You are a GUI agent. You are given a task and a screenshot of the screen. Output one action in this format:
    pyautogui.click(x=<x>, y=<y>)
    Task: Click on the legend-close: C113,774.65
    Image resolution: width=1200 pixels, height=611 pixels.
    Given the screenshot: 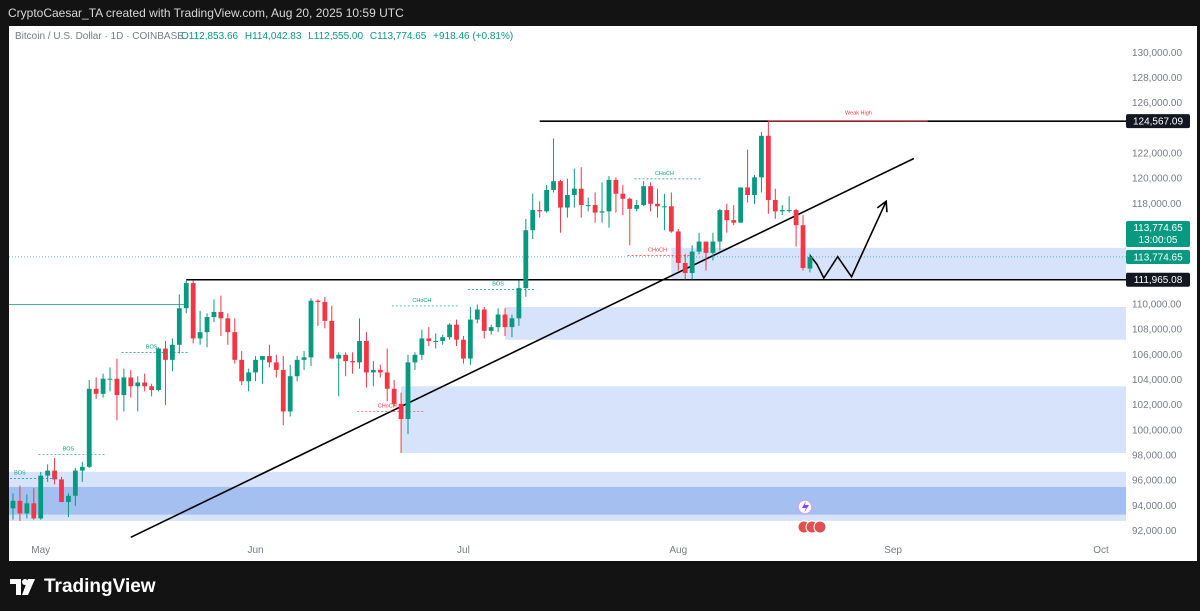 What is the action you would take?
    pyautogui.click(x=398, y=36)
    